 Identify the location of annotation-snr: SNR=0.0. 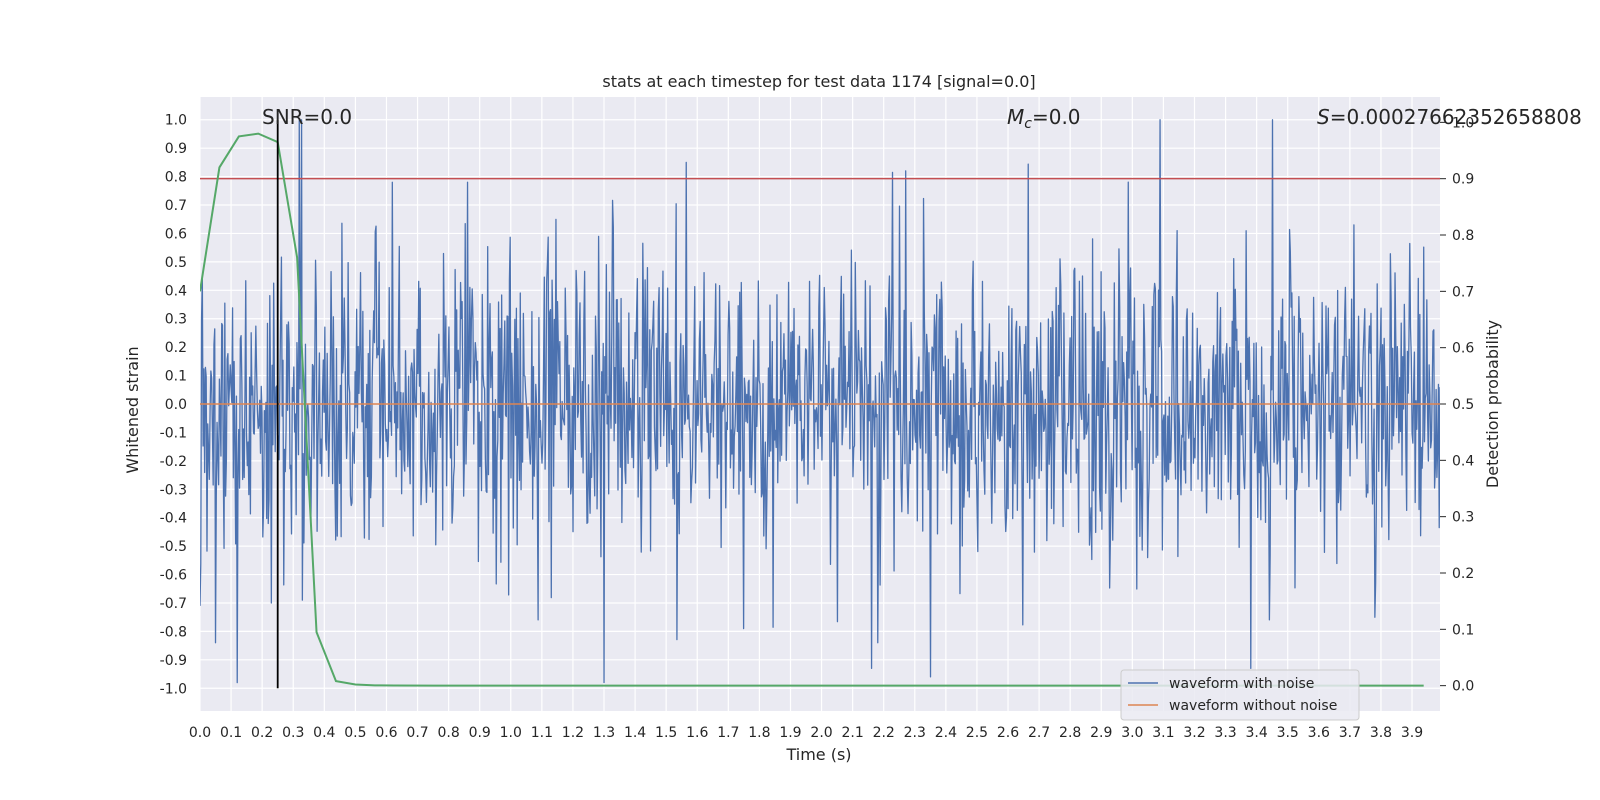
(307, 117).